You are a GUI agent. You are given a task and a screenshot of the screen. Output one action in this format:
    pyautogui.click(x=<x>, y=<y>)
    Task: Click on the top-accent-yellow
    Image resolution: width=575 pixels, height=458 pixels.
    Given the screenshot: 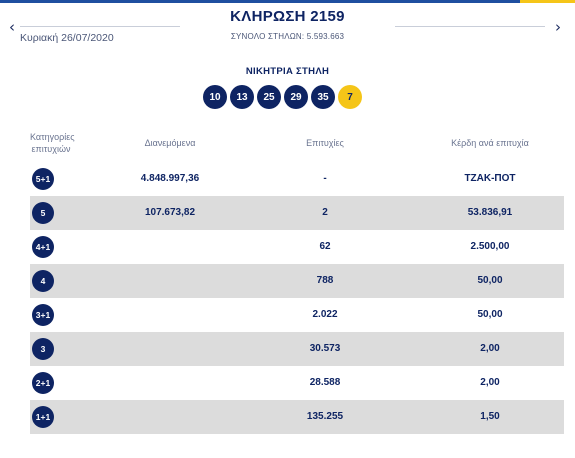 What is the action you would take?
    pyautogui.click(x=547, y=1)
    